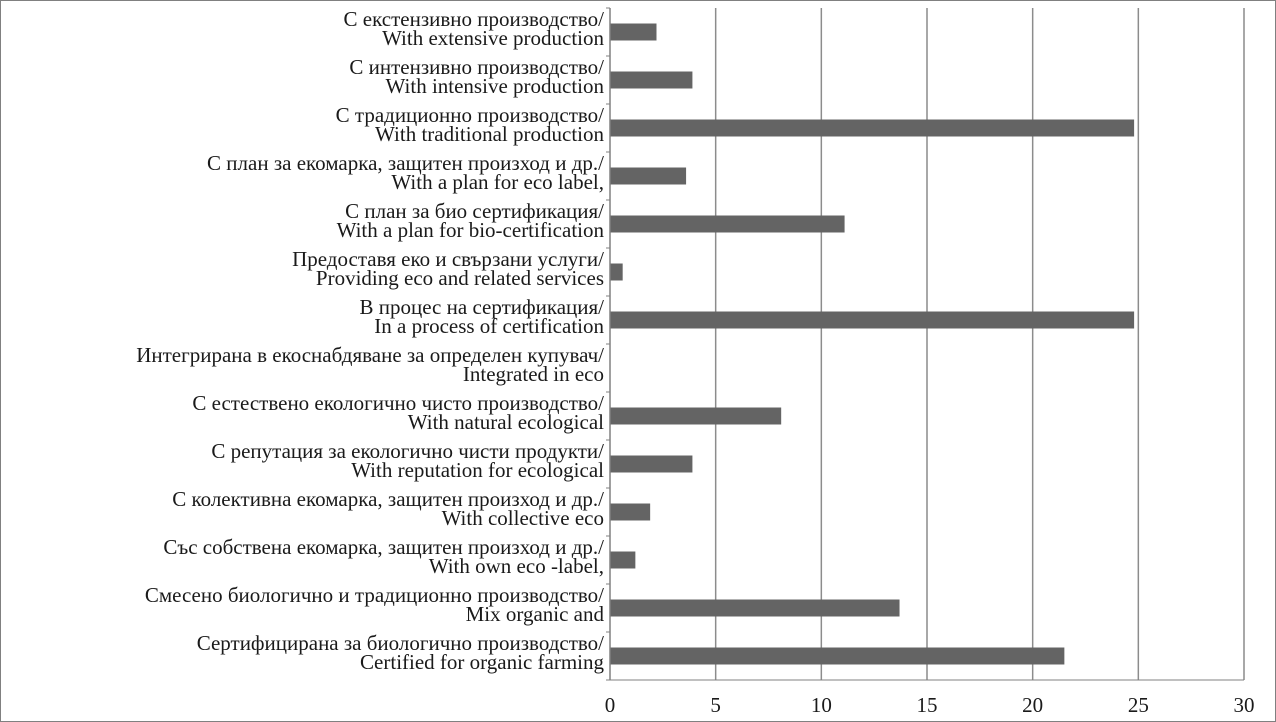 Image resolution: width=1276 pixels, height=722 pixels. What do you see at coordinates (489, 326) in the screenshot?
I see `category-label-en: In a process of certification` at bounding box center [489, 326].